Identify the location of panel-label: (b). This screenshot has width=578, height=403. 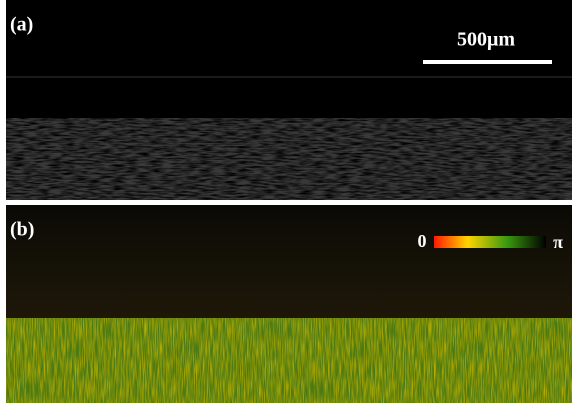
(22, 230).